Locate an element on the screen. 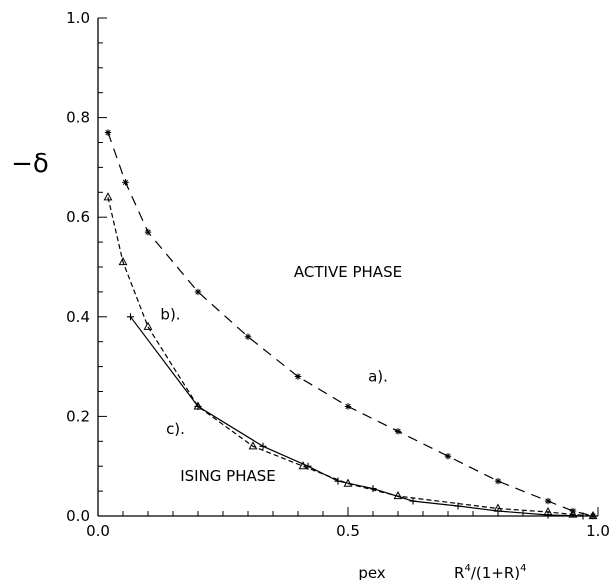  x-tick-label: 0.0 is located at coordinates (98, 531).